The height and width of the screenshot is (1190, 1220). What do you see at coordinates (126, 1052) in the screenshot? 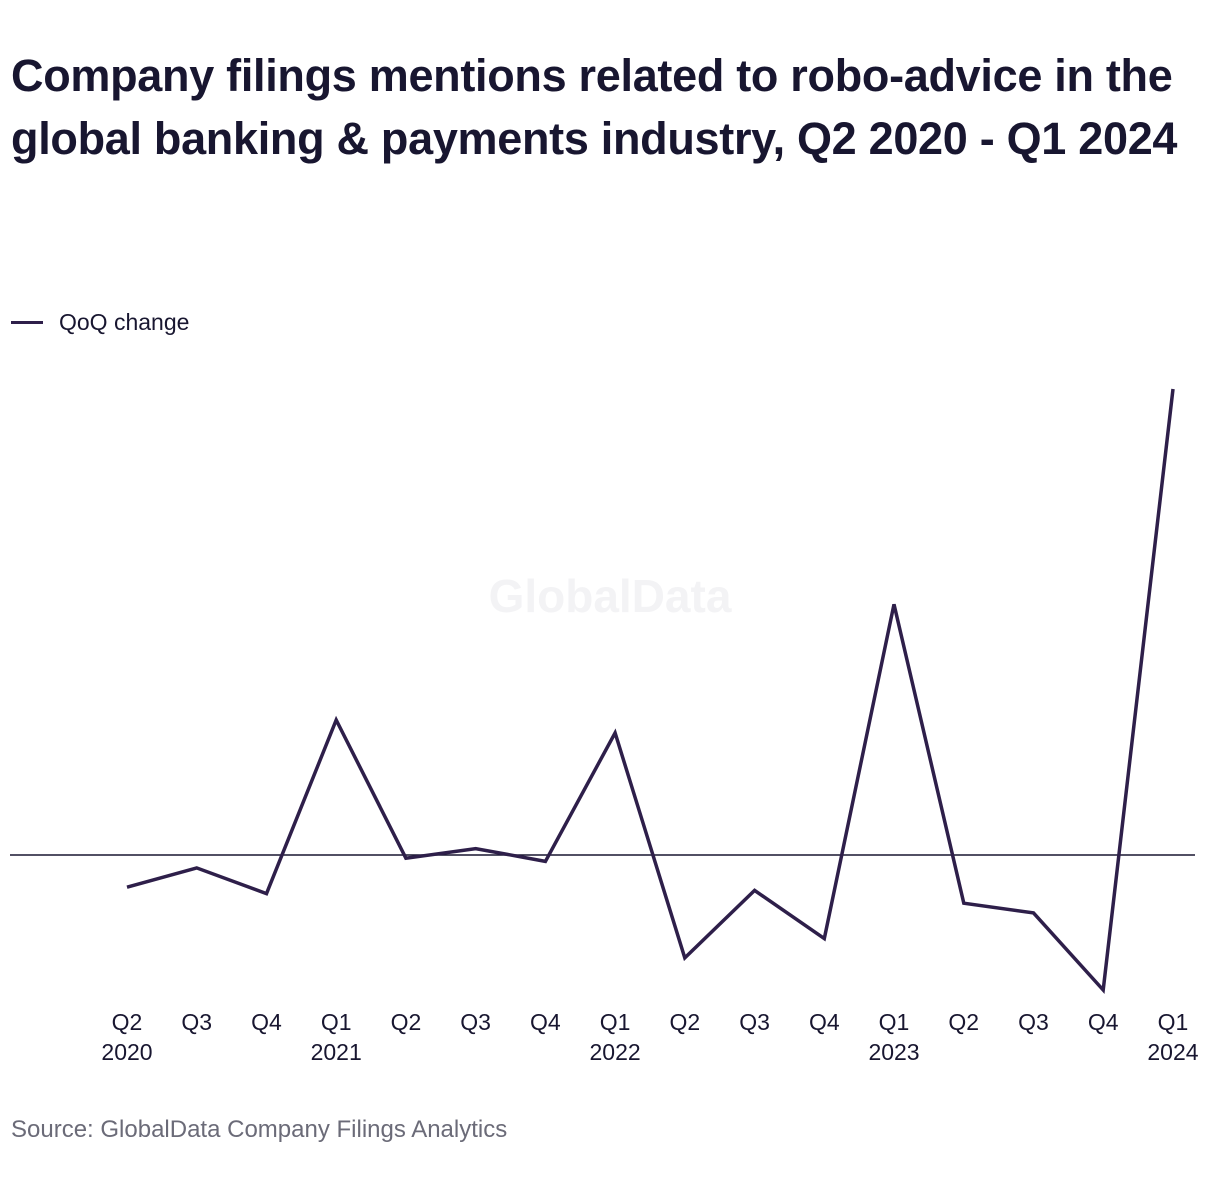
I see `x-tick-year-label: 2020` at bounding box center [126, 1052].